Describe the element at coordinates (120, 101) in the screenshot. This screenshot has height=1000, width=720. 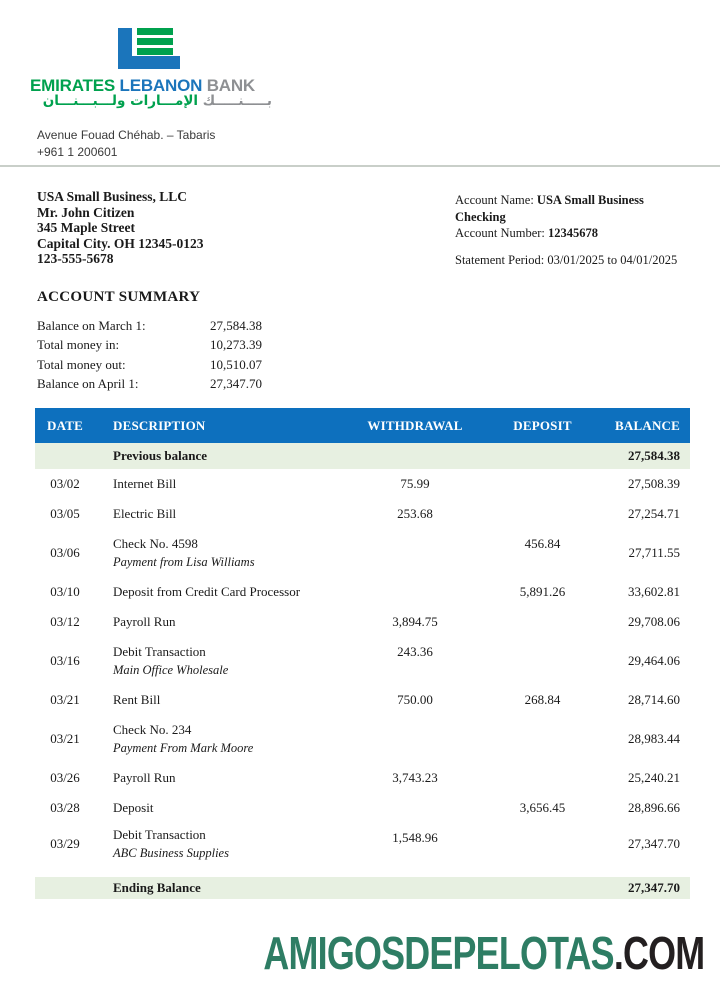
I see `bank-arabic-green: الإمـــارات ولـــبـــنـــان` at that location.